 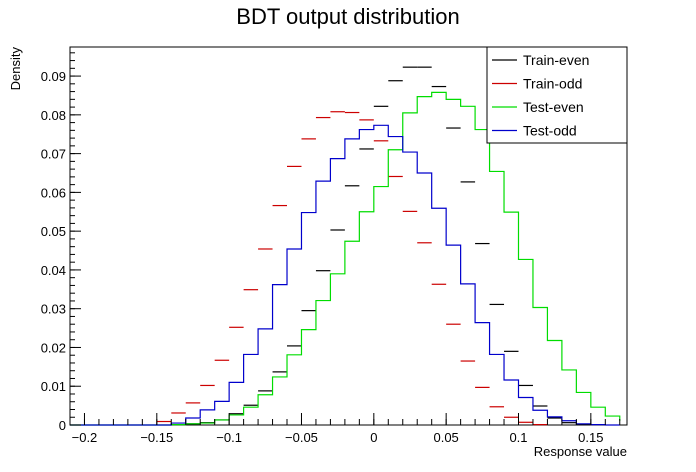 I want to click on legend-label: Test-even, so click(x=553, y=107).